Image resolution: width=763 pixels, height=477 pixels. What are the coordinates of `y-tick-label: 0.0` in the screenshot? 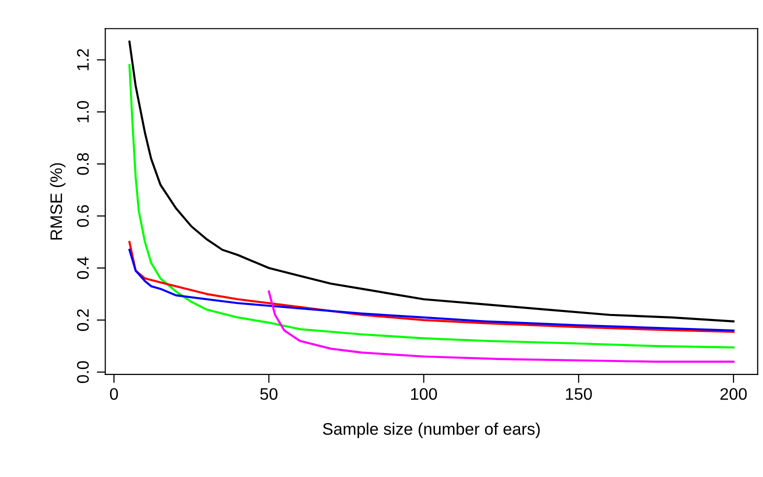 It's located at (83, 372).